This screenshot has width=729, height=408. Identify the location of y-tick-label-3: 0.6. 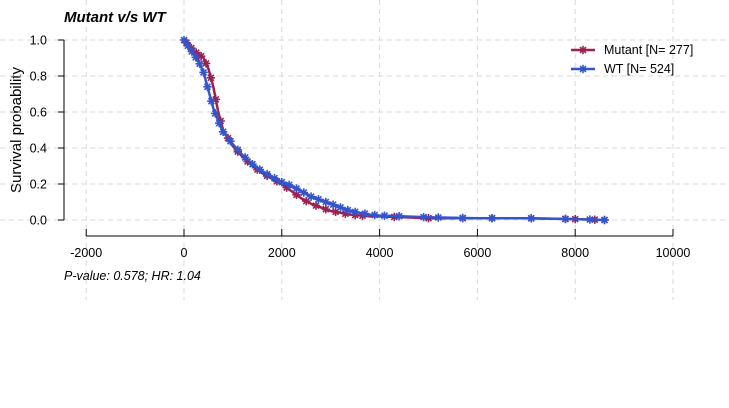
(38, 113).